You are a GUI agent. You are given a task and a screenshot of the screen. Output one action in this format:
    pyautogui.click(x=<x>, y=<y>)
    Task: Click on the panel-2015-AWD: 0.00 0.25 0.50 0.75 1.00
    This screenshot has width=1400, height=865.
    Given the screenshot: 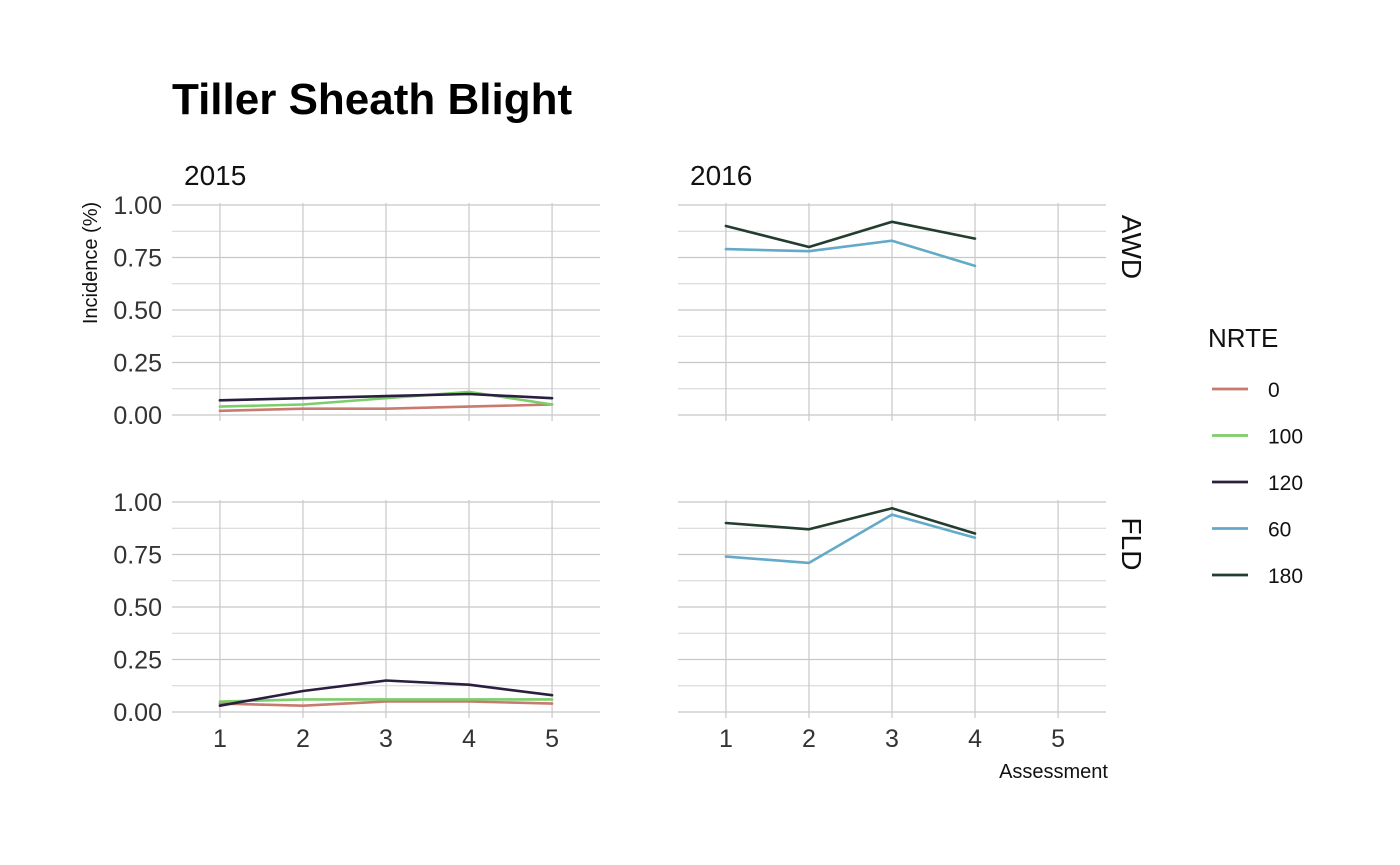 What is the action you would take?
    pyautogui.click(x=356, y=311)
    